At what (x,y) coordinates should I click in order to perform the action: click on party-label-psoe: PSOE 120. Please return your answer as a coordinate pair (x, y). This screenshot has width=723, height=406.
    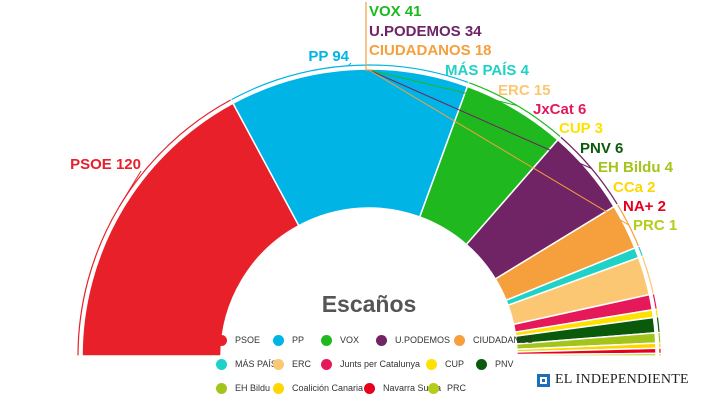
    Looking at the image, I should click on (105, 164).